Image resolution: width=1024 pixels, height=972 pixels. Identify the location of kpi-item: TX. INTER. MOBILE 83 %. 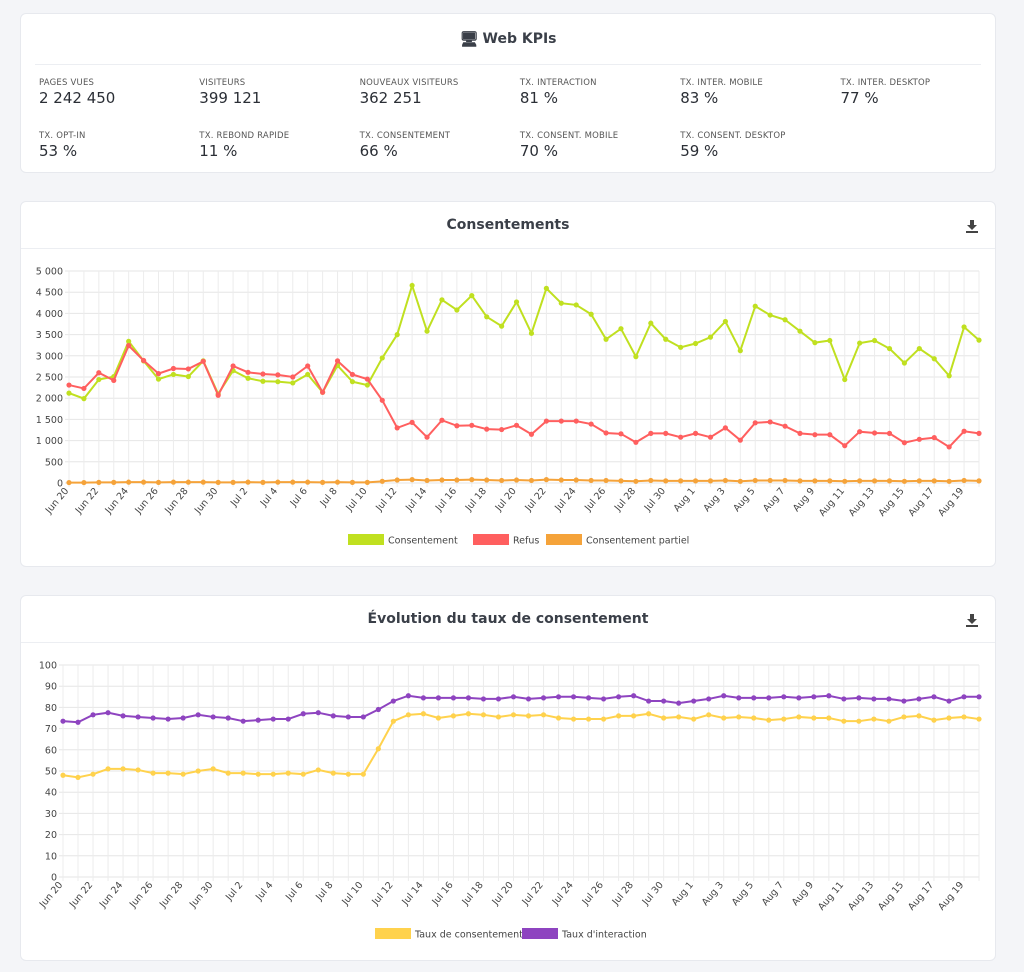
(757, 92).